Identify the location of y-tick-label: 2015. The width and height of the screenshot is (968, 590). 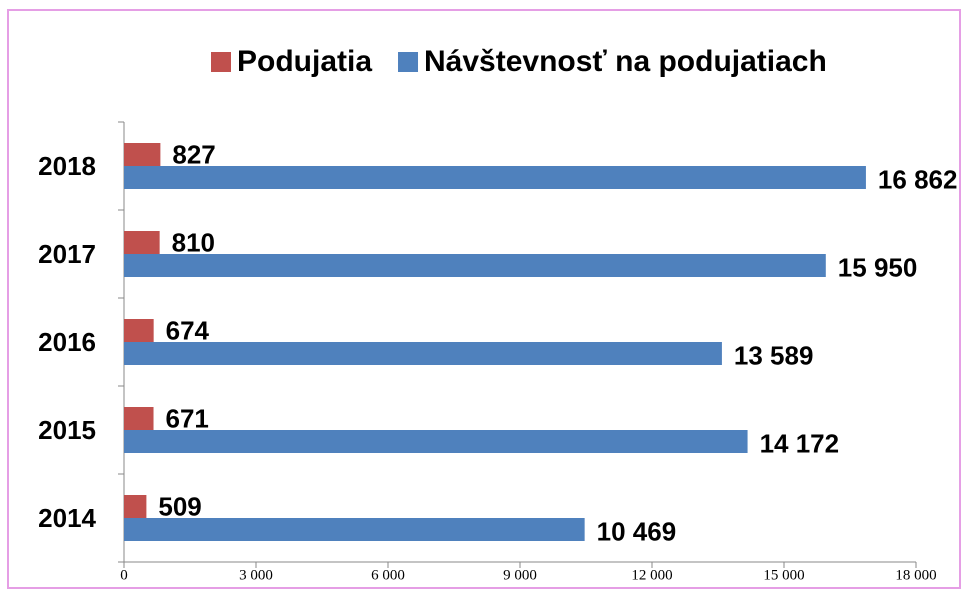
(67, 430).